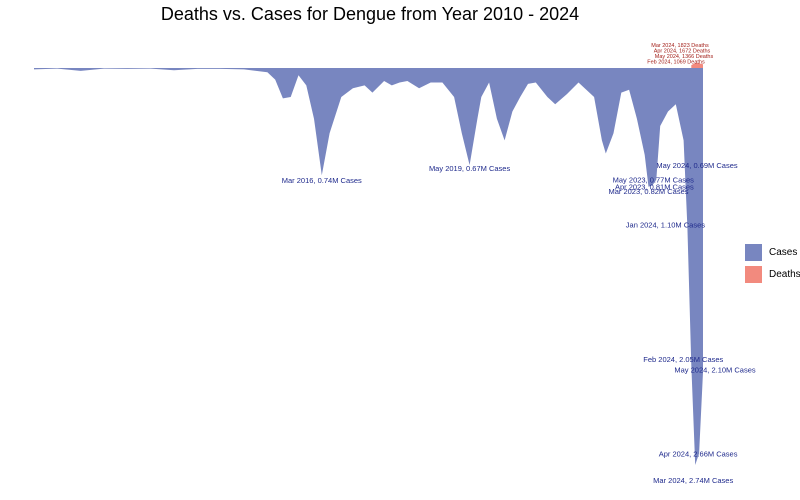 This screenshot has width=800, height=500. Describe the element at coordinates (682, 52) in the screenshot. I see `death-annotation-1: Apr 2024, 1672 Deaths` at that location.